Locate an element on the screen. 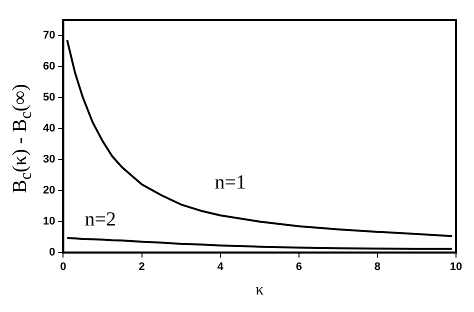 The image size is (474, 312). series-label: n=2 is located at coordinates (100, 219).